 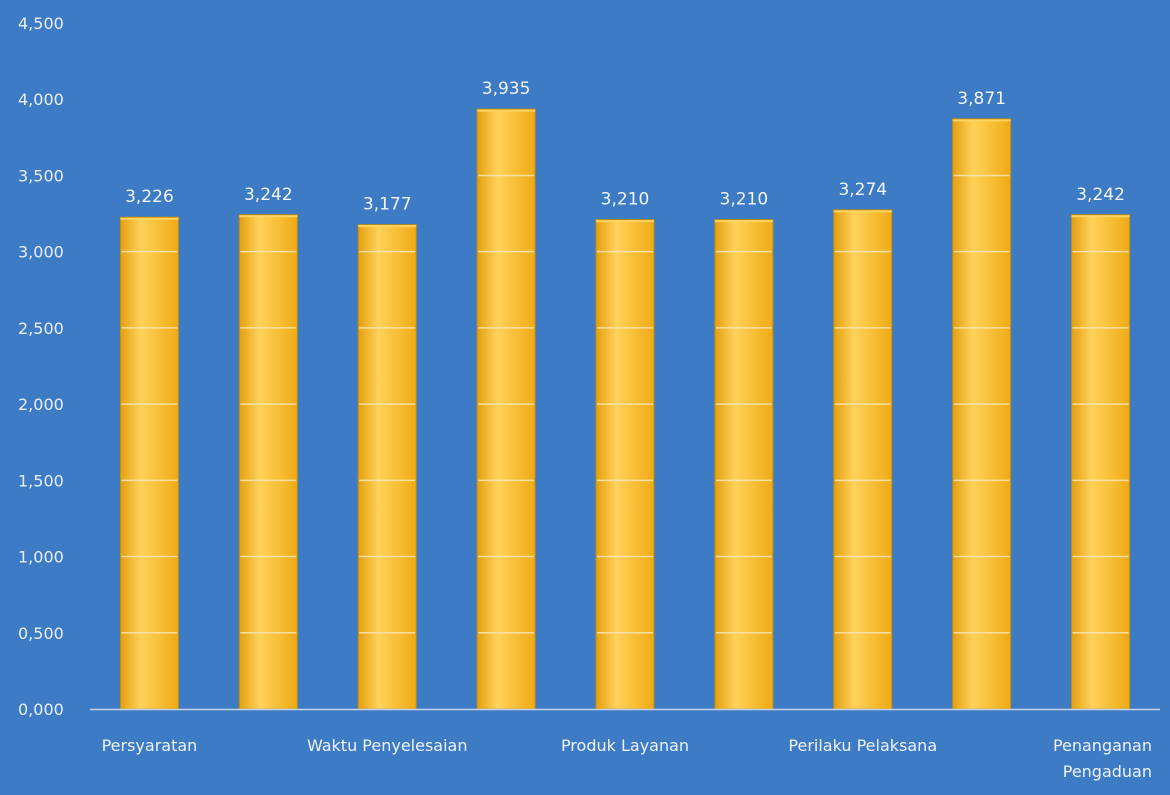 I want to click on y-tick-label: 4,000, so click(x=41, y=99).